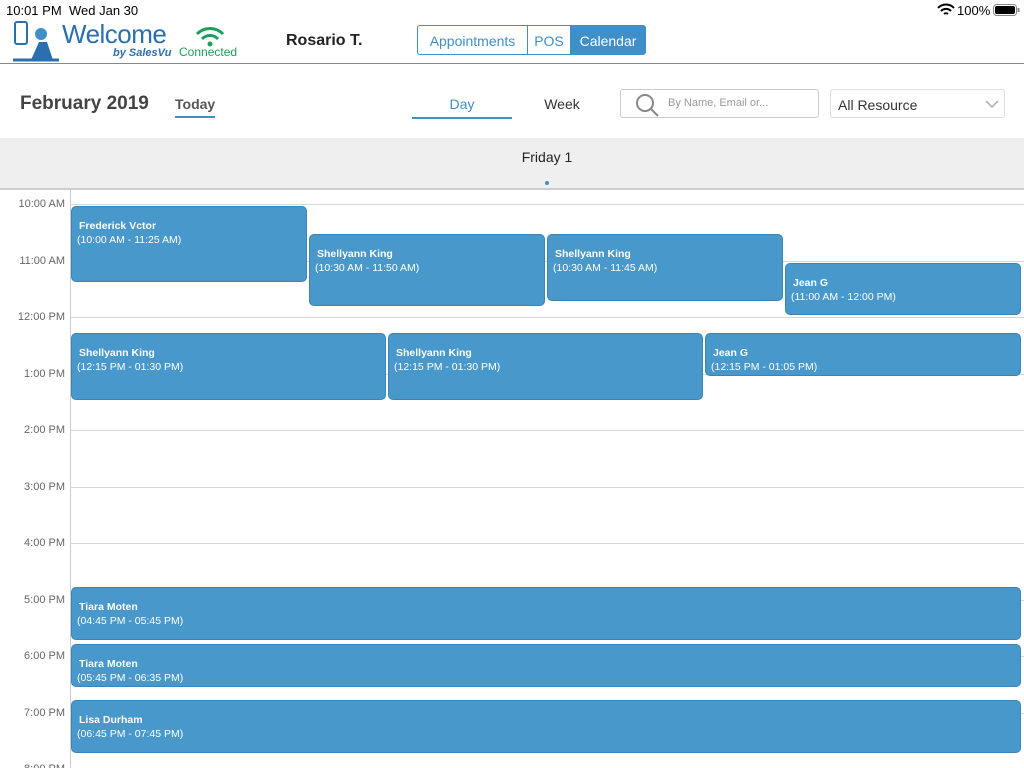  Describe the element at coordinates (111, 720) in the screenshot. I see `appointment-name: Lisa Durham` at that location.